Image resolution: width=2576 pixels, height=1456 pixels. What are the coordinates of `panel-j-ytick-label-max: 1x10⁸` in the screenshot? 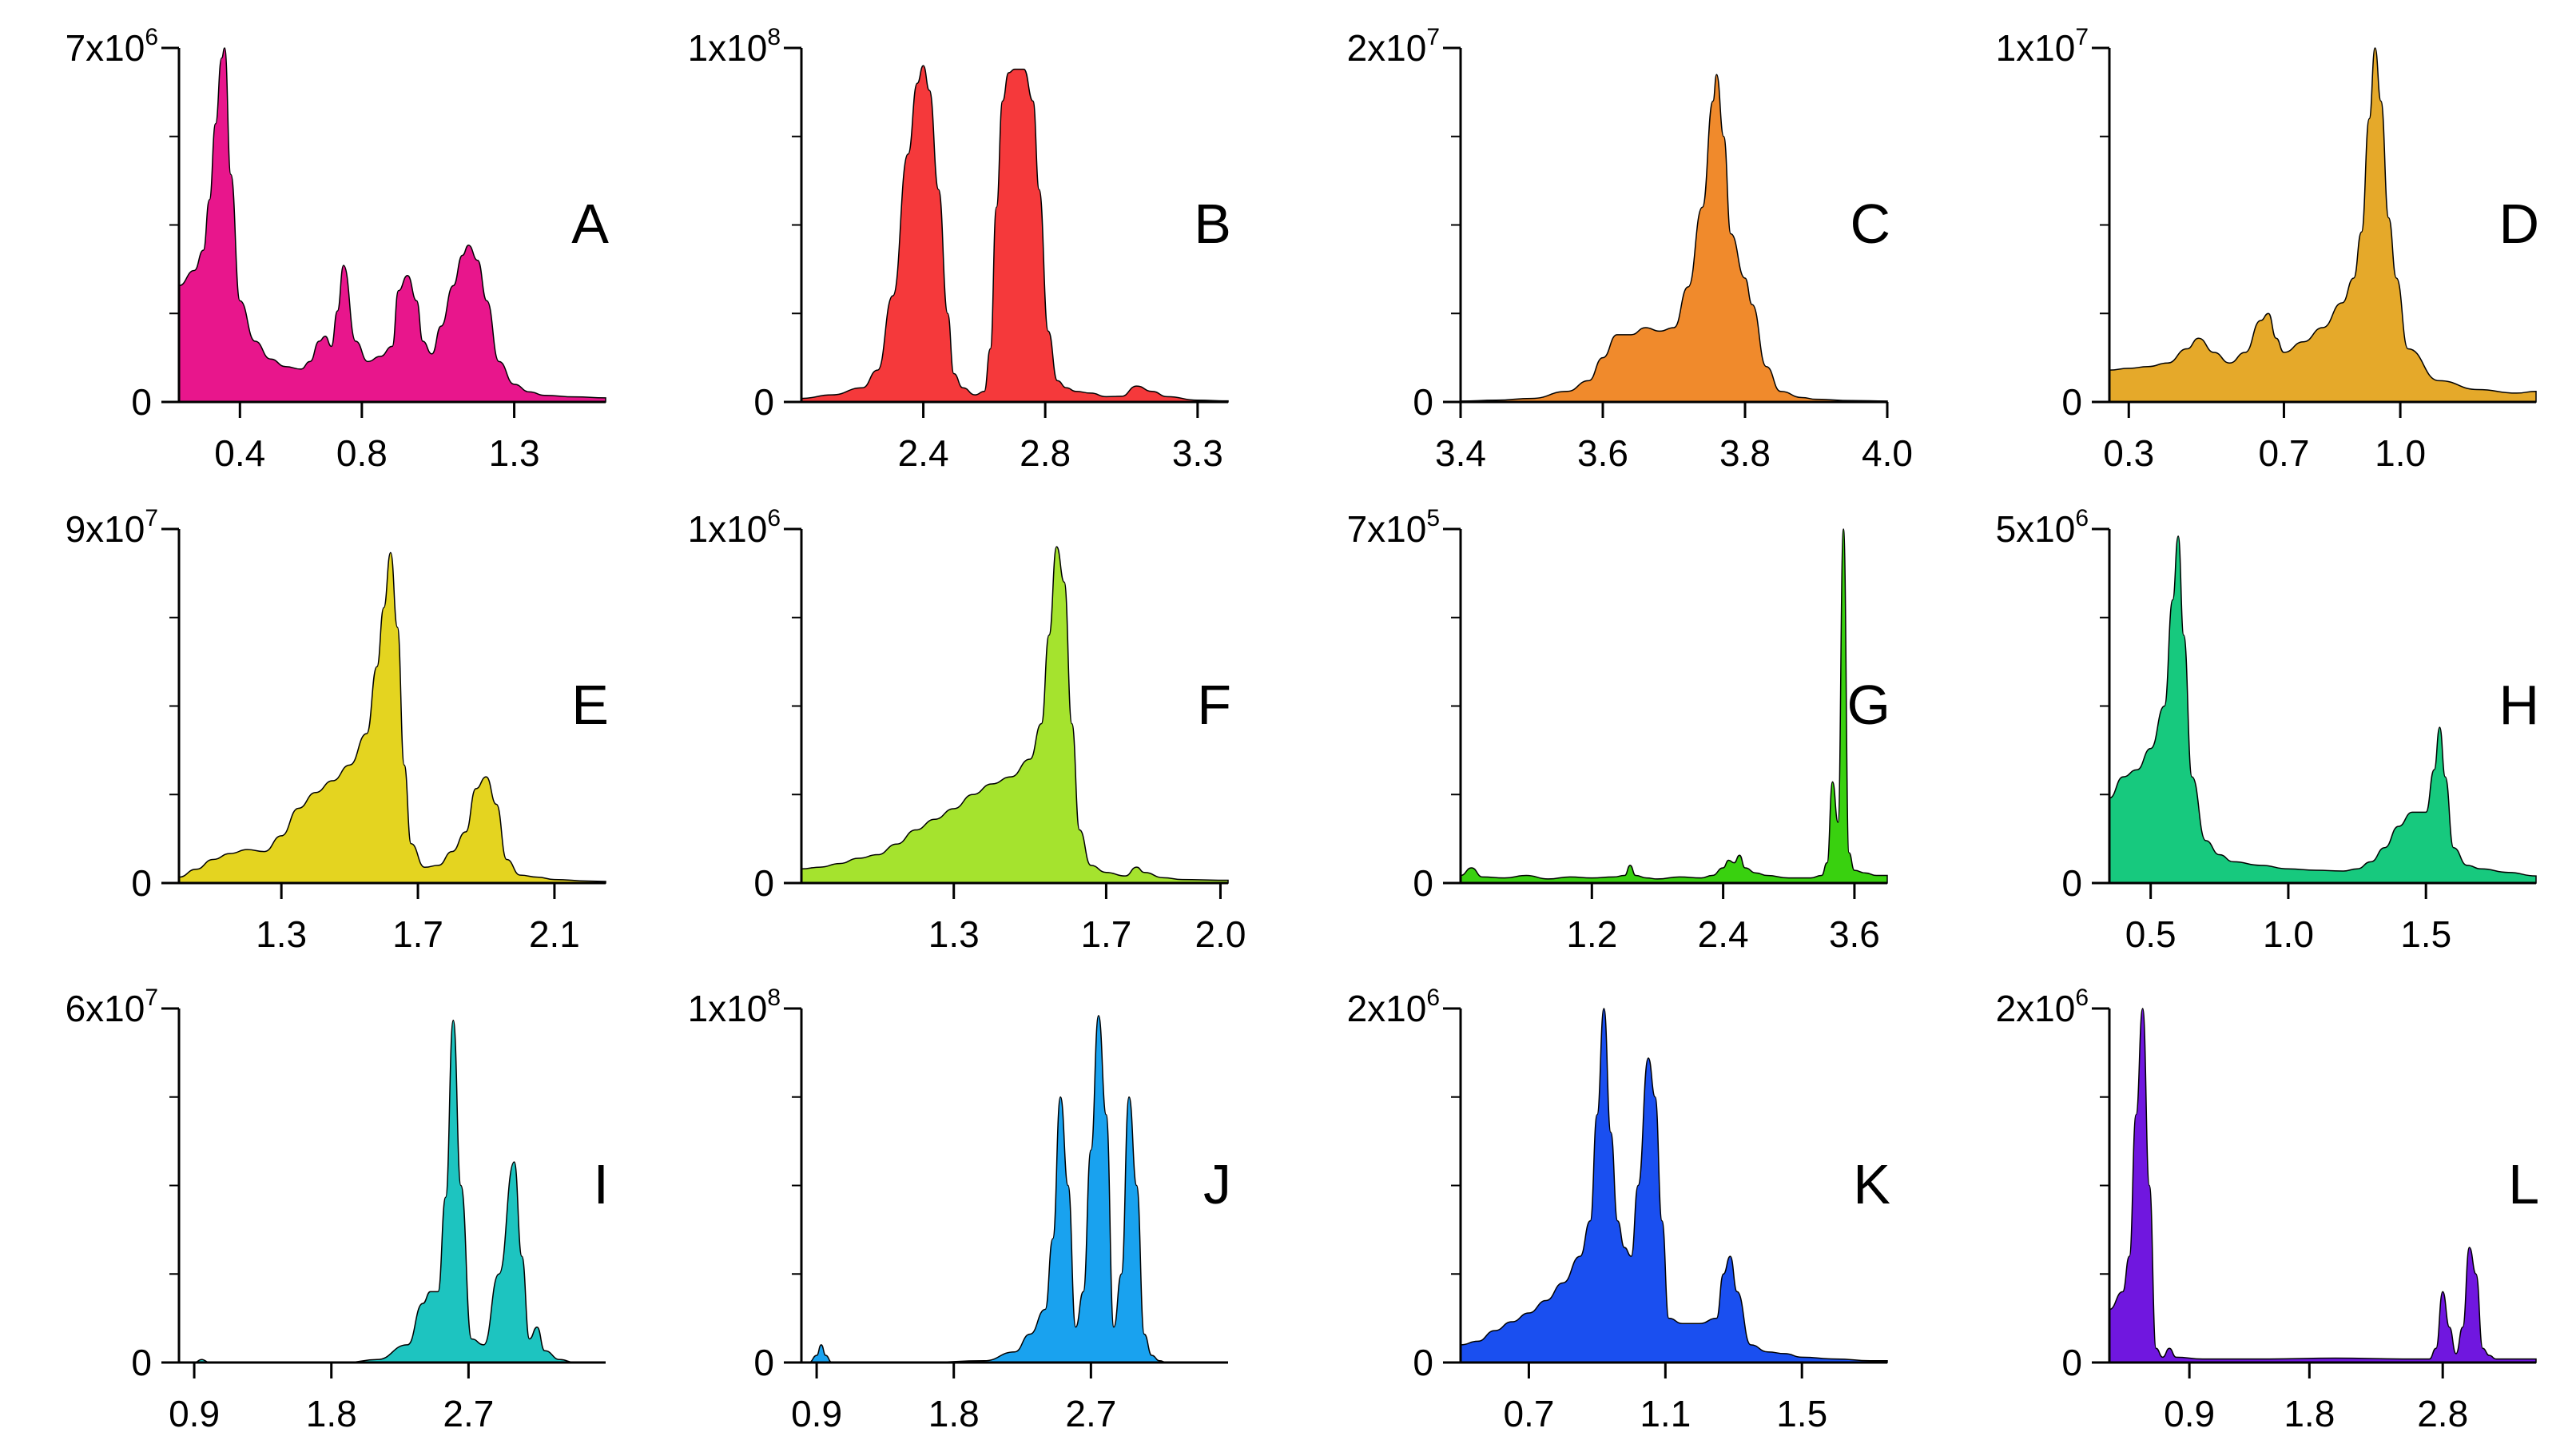 It's located at (734, 1007).